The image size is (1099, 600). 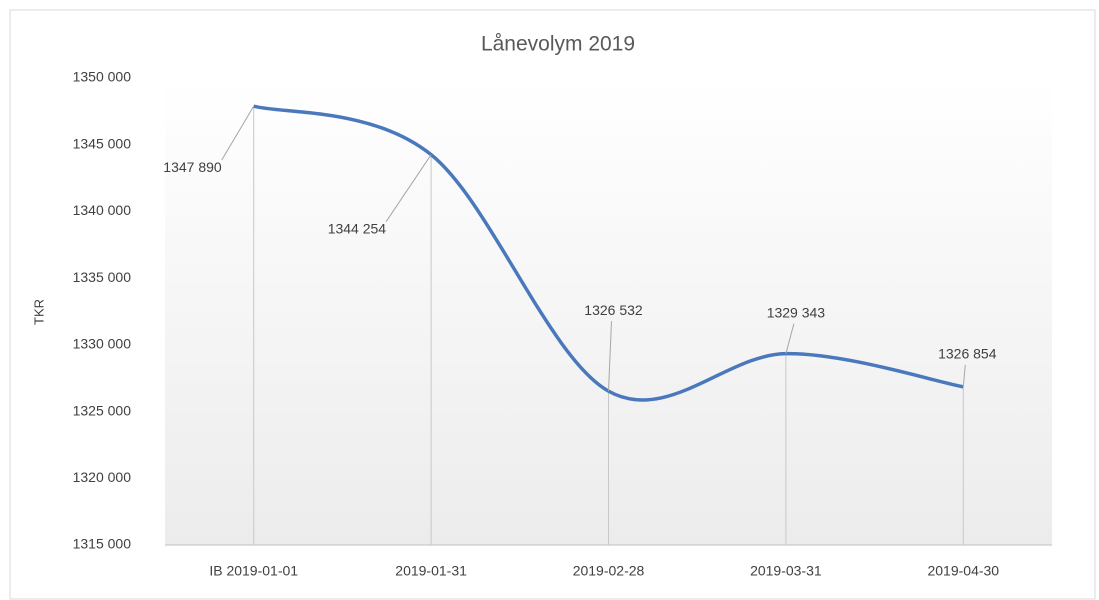 I want to click on x-tick-label: 2019-01-31, so click(x=431, y=571).